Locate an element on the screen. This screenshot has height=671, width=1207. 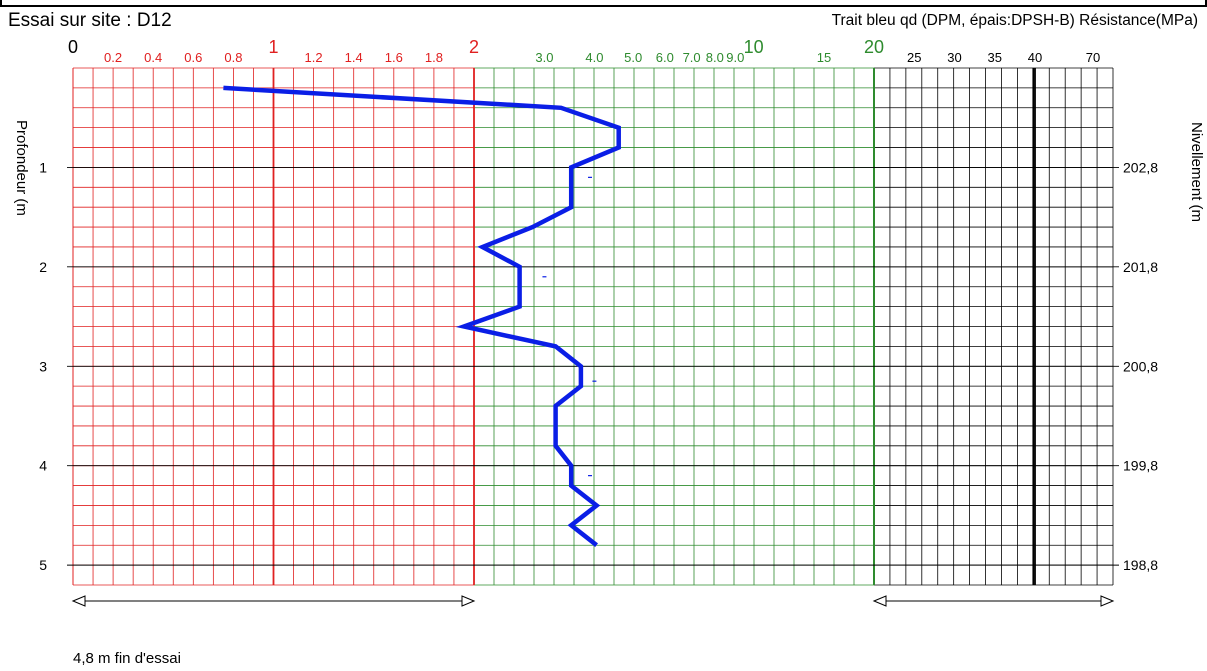
y-tick-label-left: 4 is located at coordinates (43, 466).